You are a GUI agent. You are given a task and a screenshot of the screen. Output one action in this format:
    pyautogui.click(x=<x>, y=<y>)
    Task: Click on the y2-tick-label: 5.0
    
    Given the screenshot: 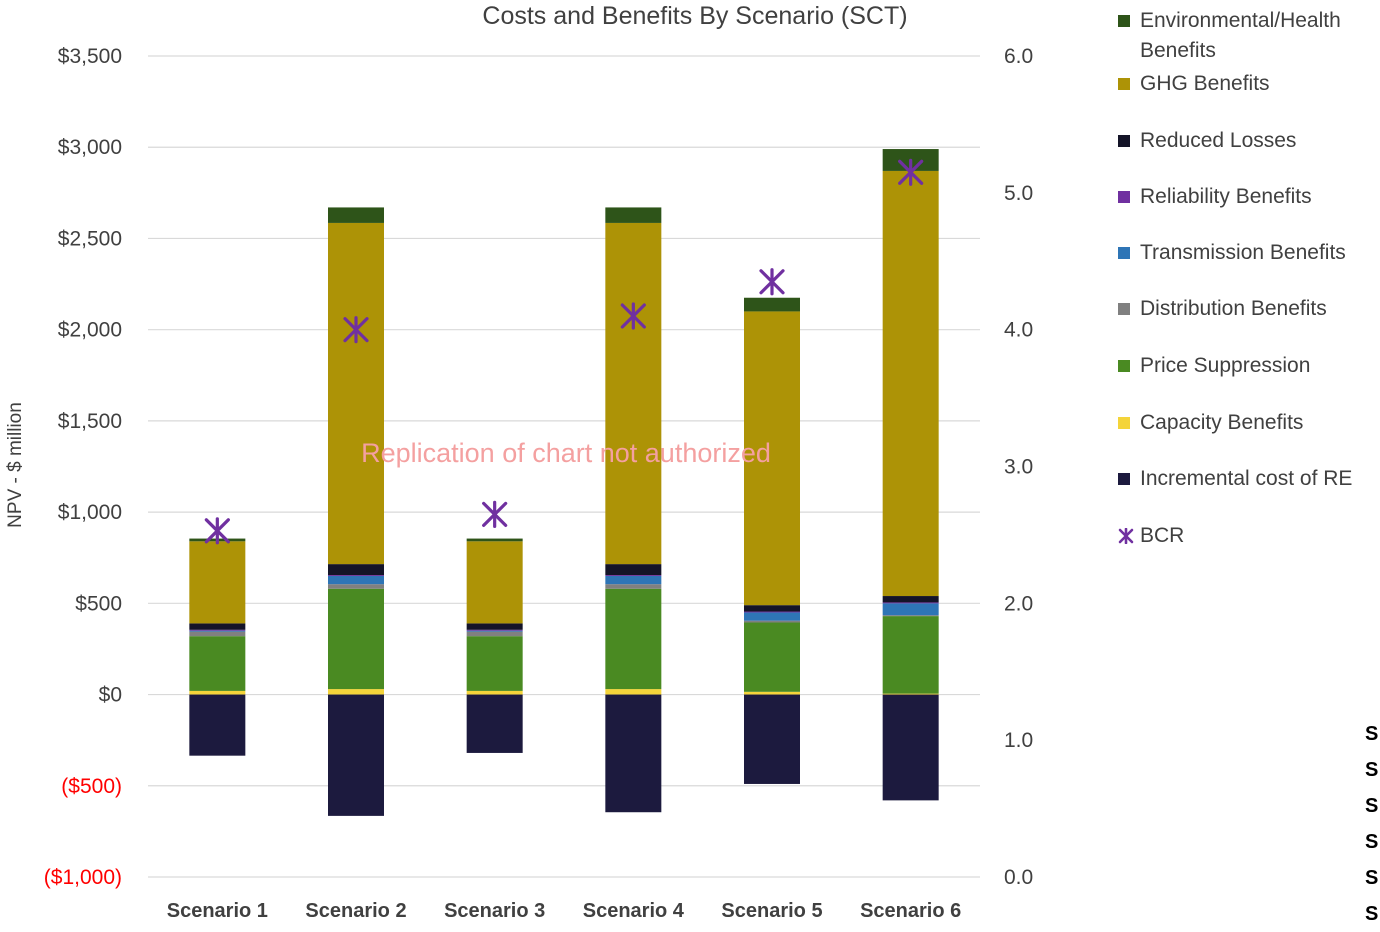 What is the action you would take?
    pyautogui.click(x=1018, y=193)
    